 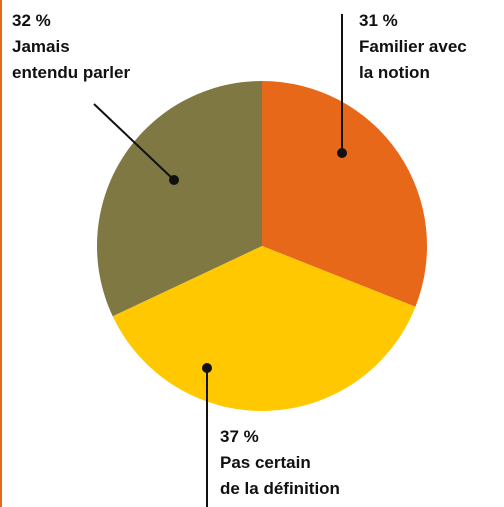 What do you see at coordinates (239, 436) in the screenshot?
I see `value-label: 37 %` at bounding box center [239, 436].